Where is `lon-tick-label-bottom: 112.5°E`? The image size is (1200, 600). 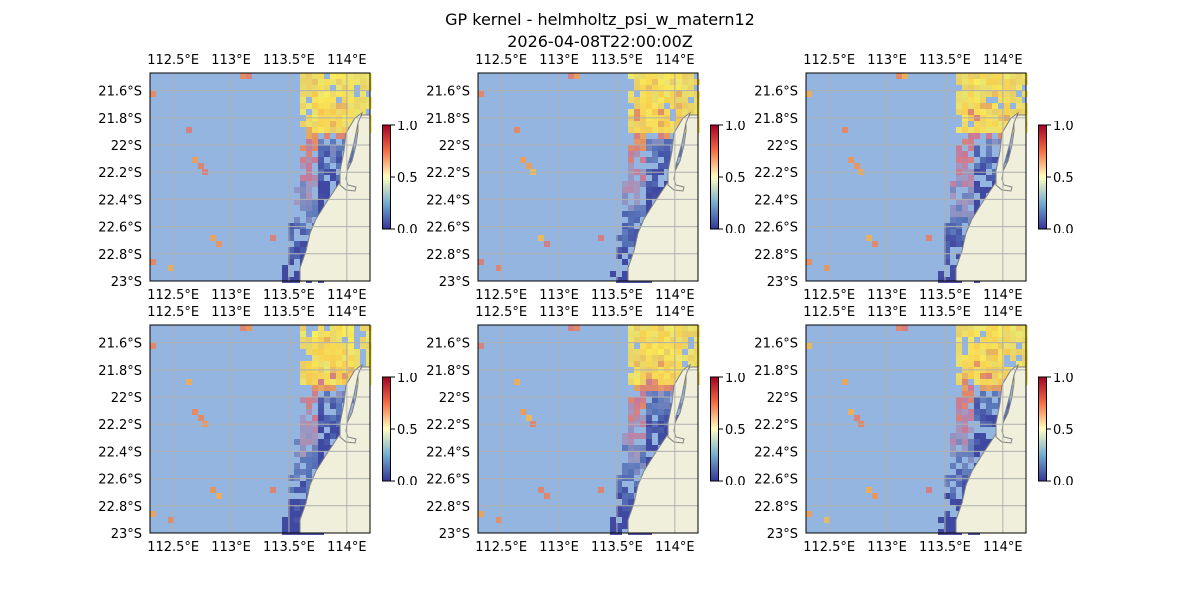
lon-tick-label-bottom: 112.5°E is located at coordinates (501, 295).